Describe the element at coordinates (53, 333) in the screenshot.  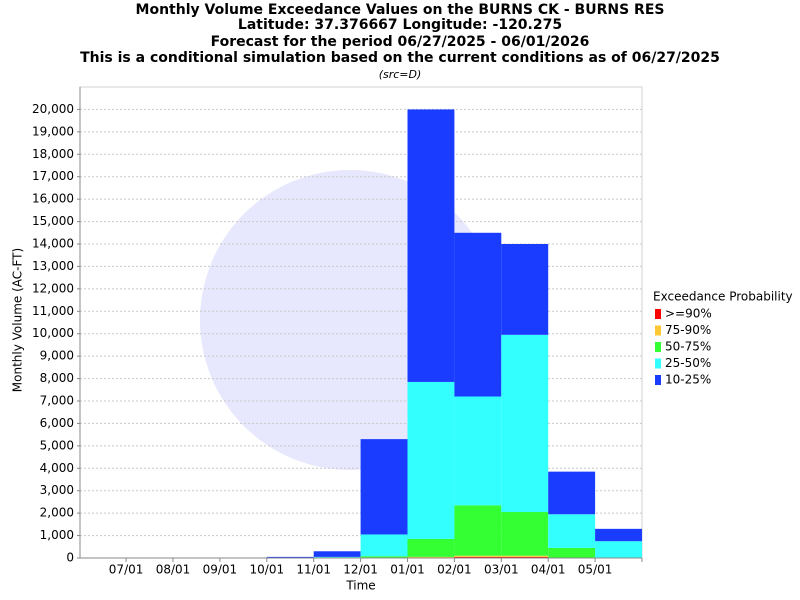
I see `y-tick-label: 10,000` at that location.